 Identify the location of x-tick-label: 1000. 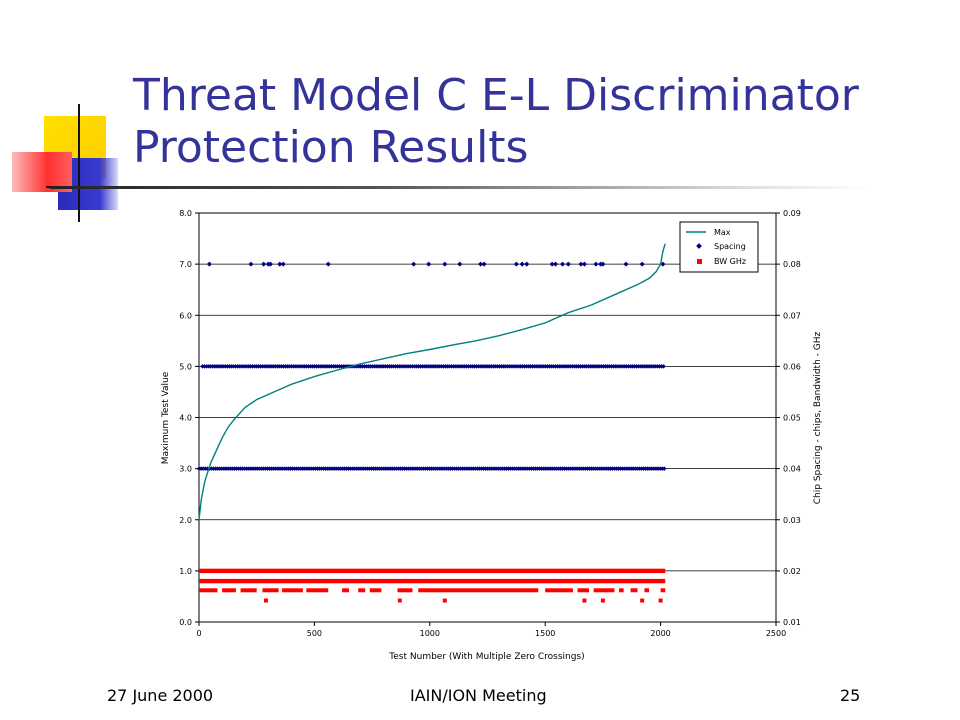
(430, 633).